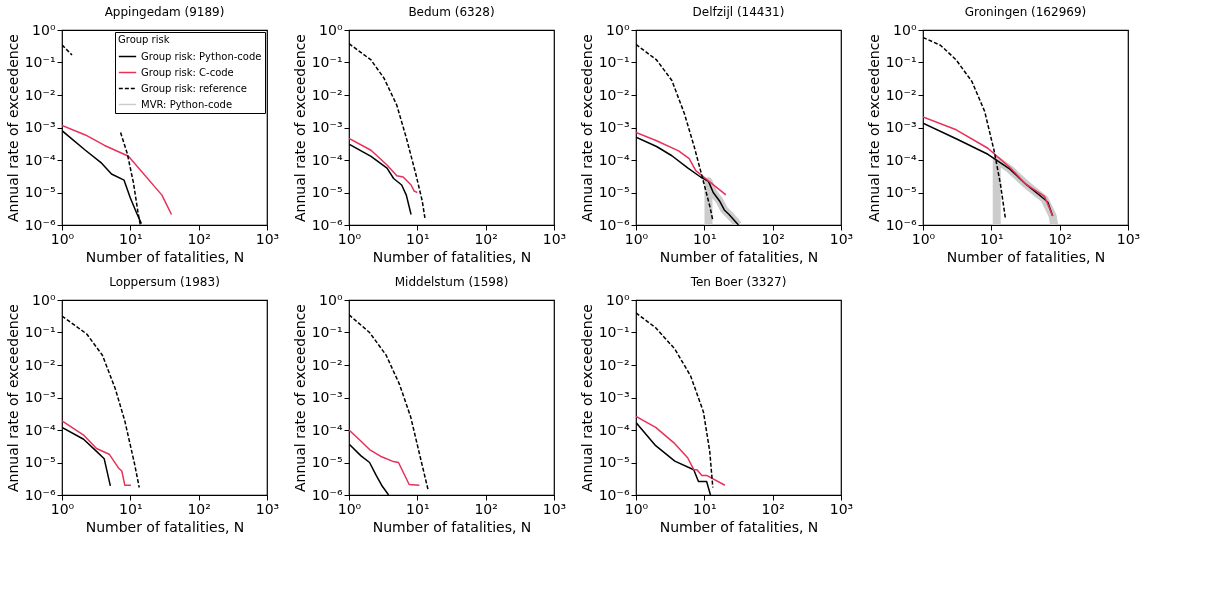  What do you see at coordinates (144, 39) in the screenshot?
I see `legend-title: Group risk` at bounding box center [144, 39].